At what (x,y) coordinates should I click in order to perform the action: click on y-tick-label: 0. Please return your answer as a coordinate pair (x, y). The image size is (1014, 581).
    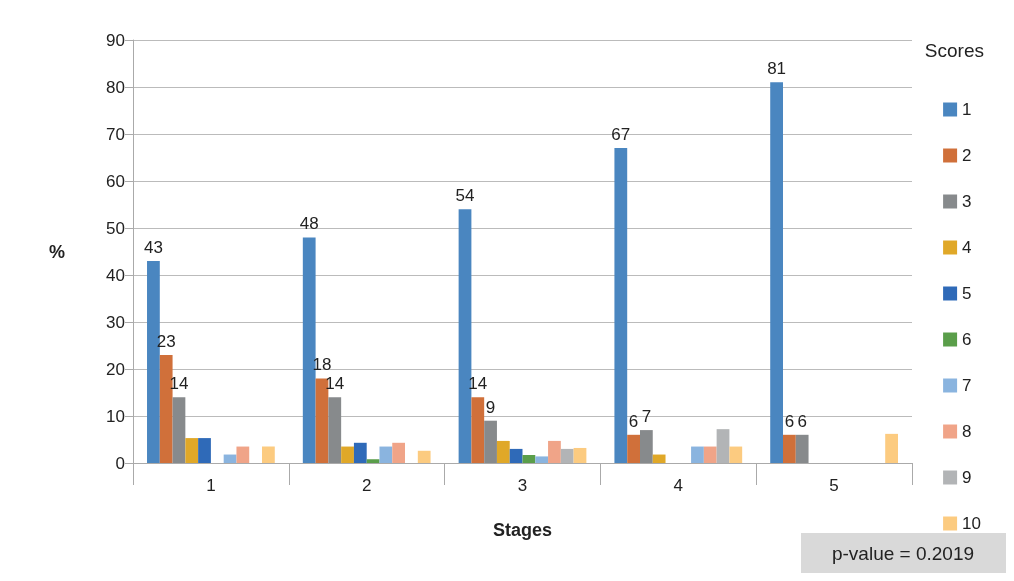
    Looking at the image, I should click on (120, 463).